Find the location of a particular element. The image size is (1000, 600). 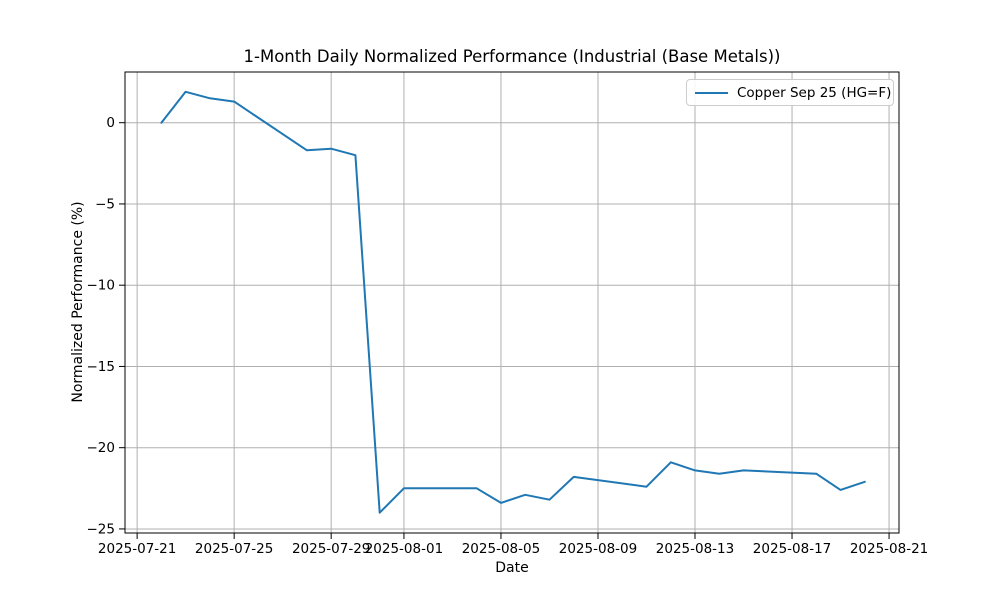

y-tick-label: −10 is located at coordinates (101, 286).